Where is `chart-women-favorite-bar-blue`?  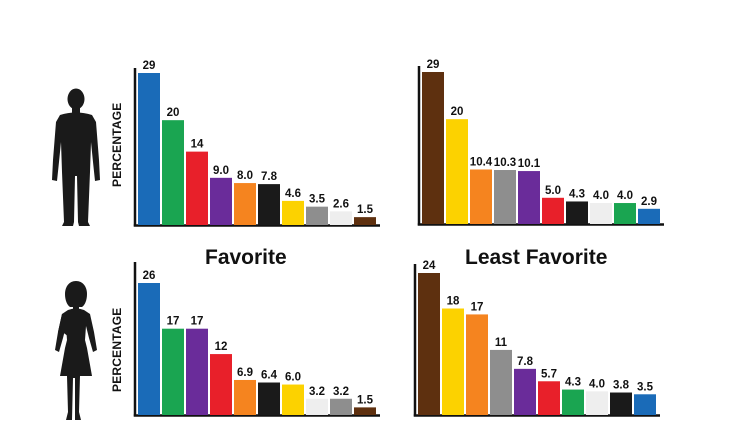 chart-women-favorite-bar-blue is located at coordinates (149, 349).